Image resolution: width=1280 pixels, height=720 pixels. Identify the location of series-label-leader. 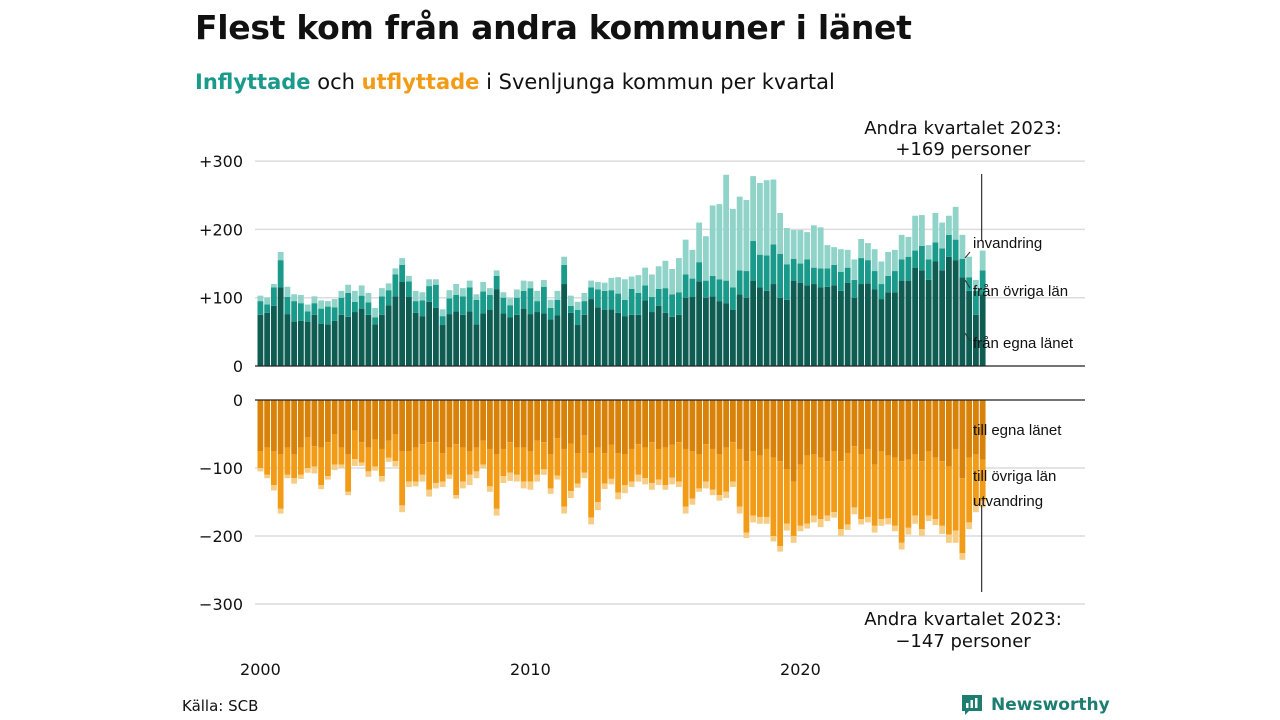
(967, 284).